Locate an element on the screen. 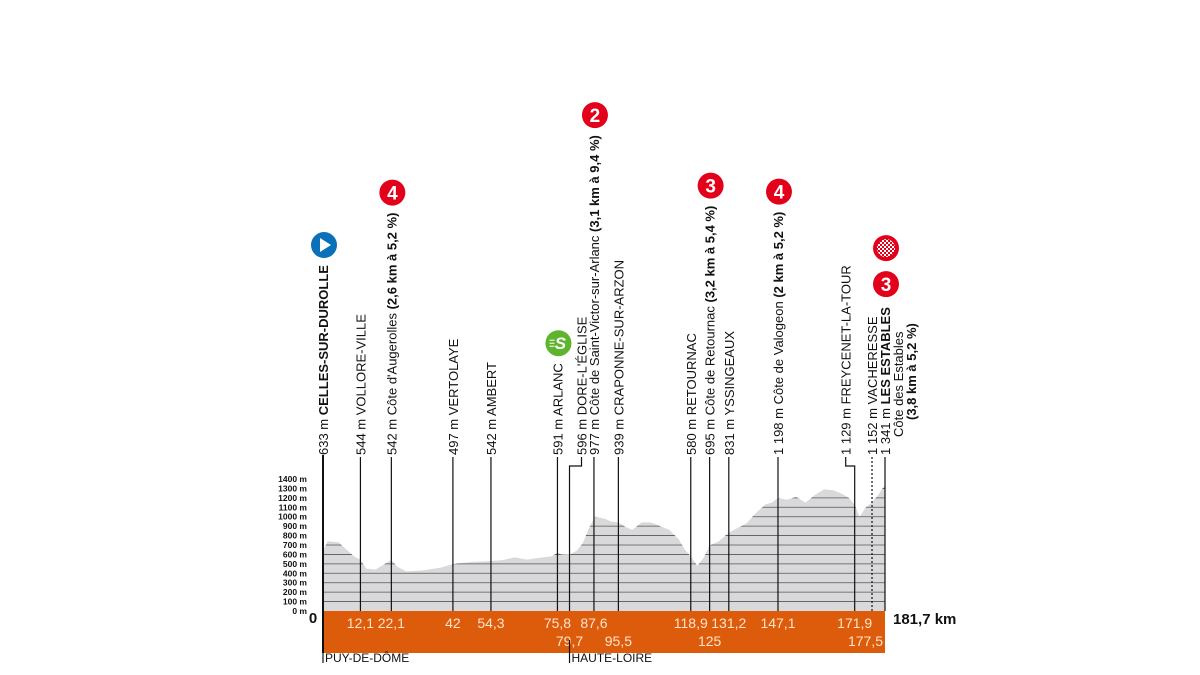  svg-text: 1 129 m FREYCENET-LA-TOUR is located at coordinates (846, 360).